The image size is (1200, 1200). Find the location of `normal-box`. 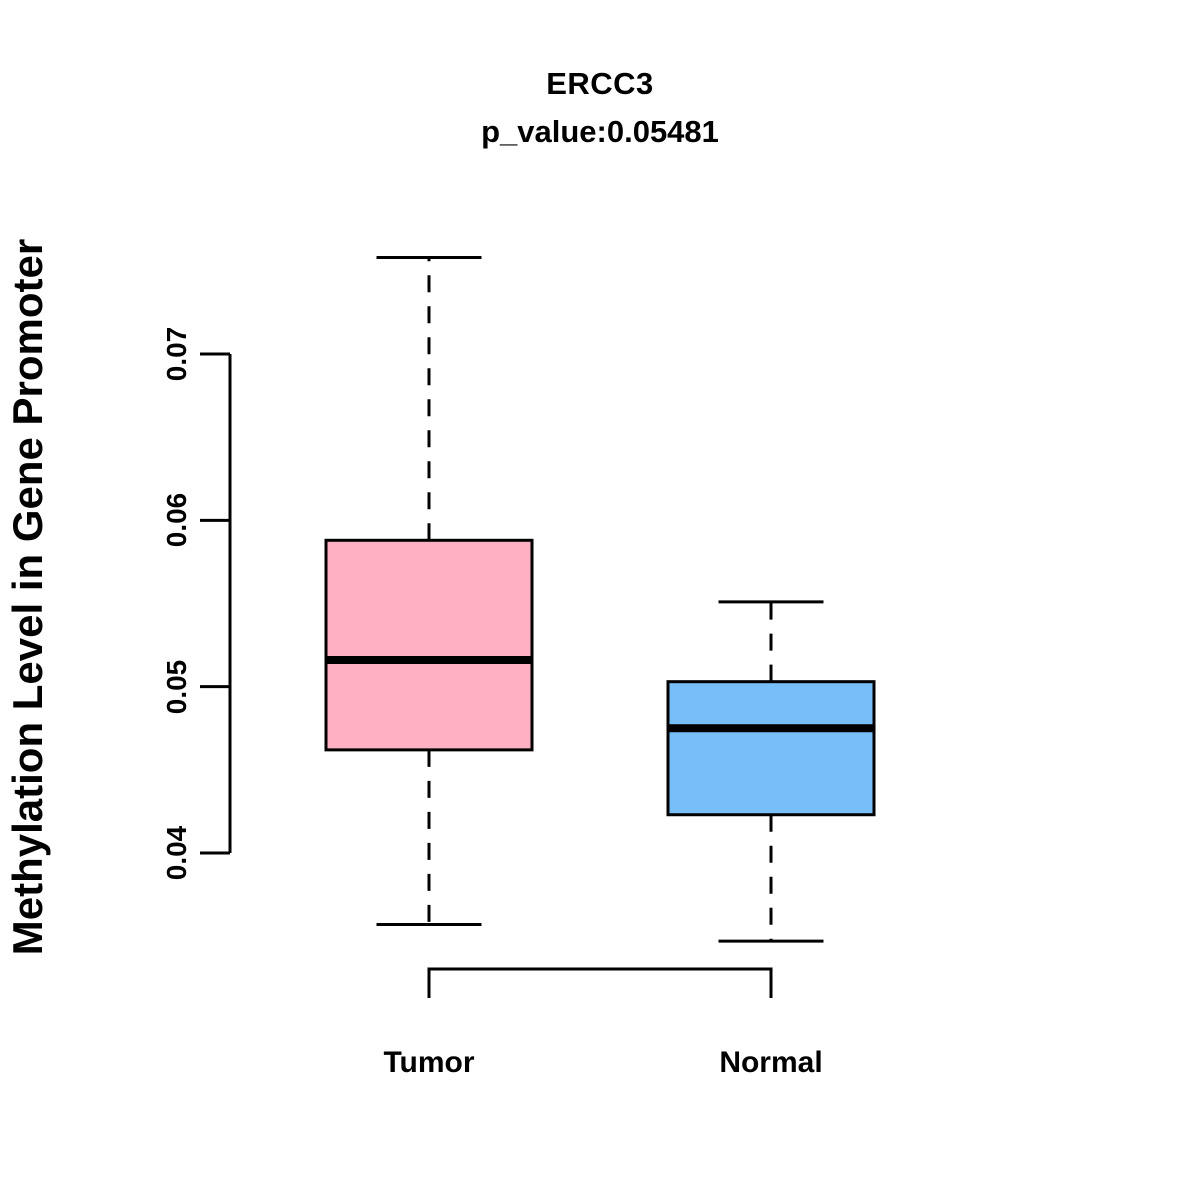

normal-box is located at coordinates (771, 748).